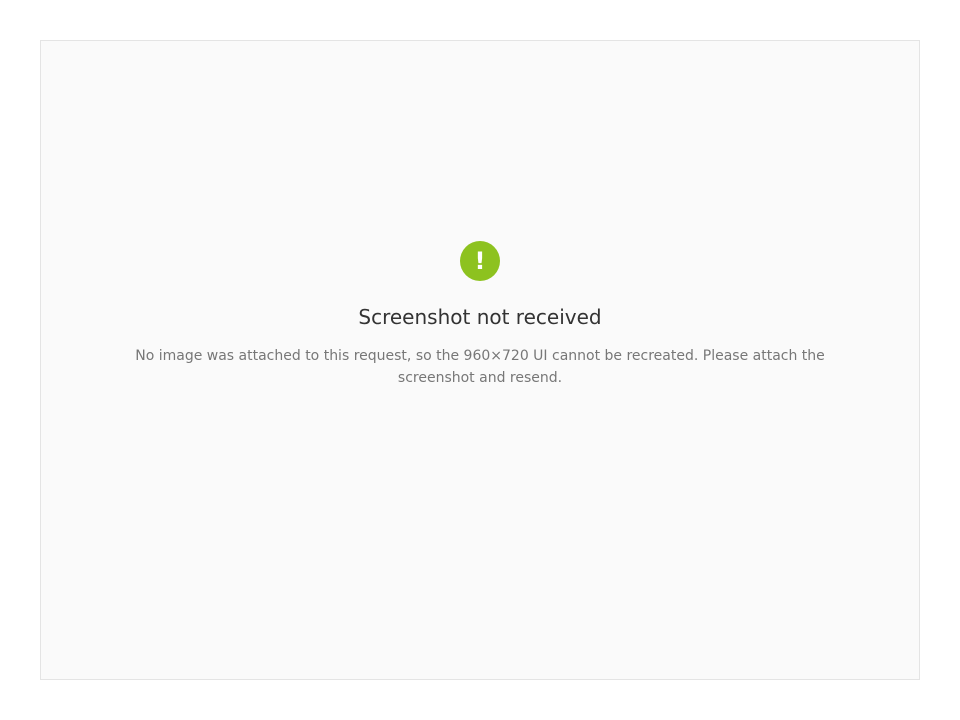  Describe the element at coordinates (480, 261) in the screenshot. I see `warning-icon: !` at that location.